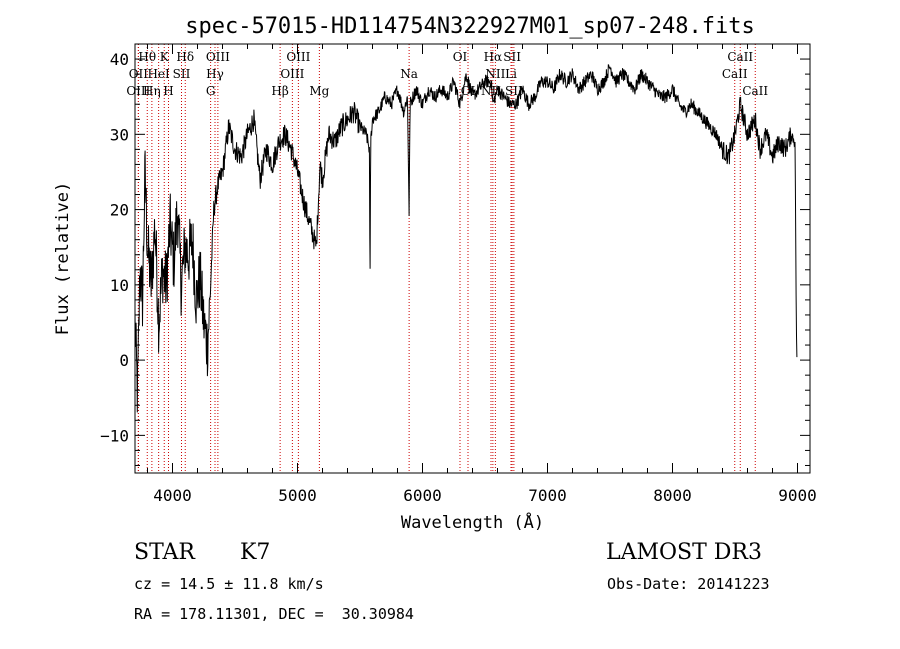 Image resolution: width=900 pixels, height=649 pixels. What do you see at coordinates (472, 522) in the screenshot?
I see `x-axis-label: Wavelength (Å)` at bounding box center [472, 522].